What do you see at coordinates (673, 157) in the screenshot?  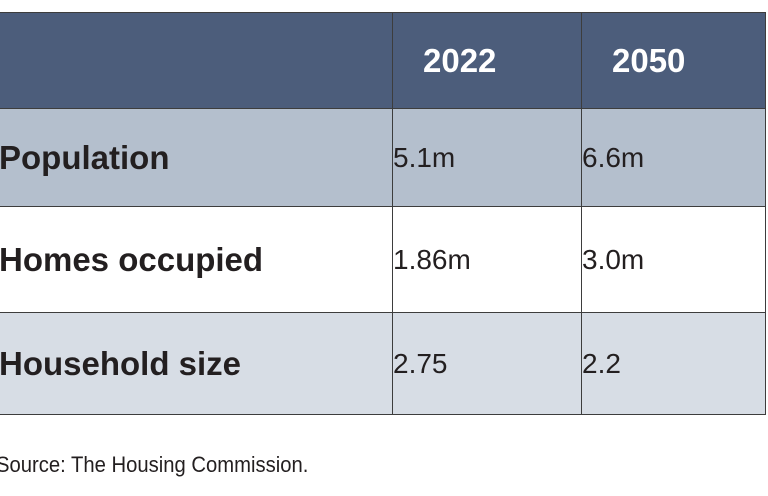 I see `value-2050: 6.6m` at bounding box center [673, 157].